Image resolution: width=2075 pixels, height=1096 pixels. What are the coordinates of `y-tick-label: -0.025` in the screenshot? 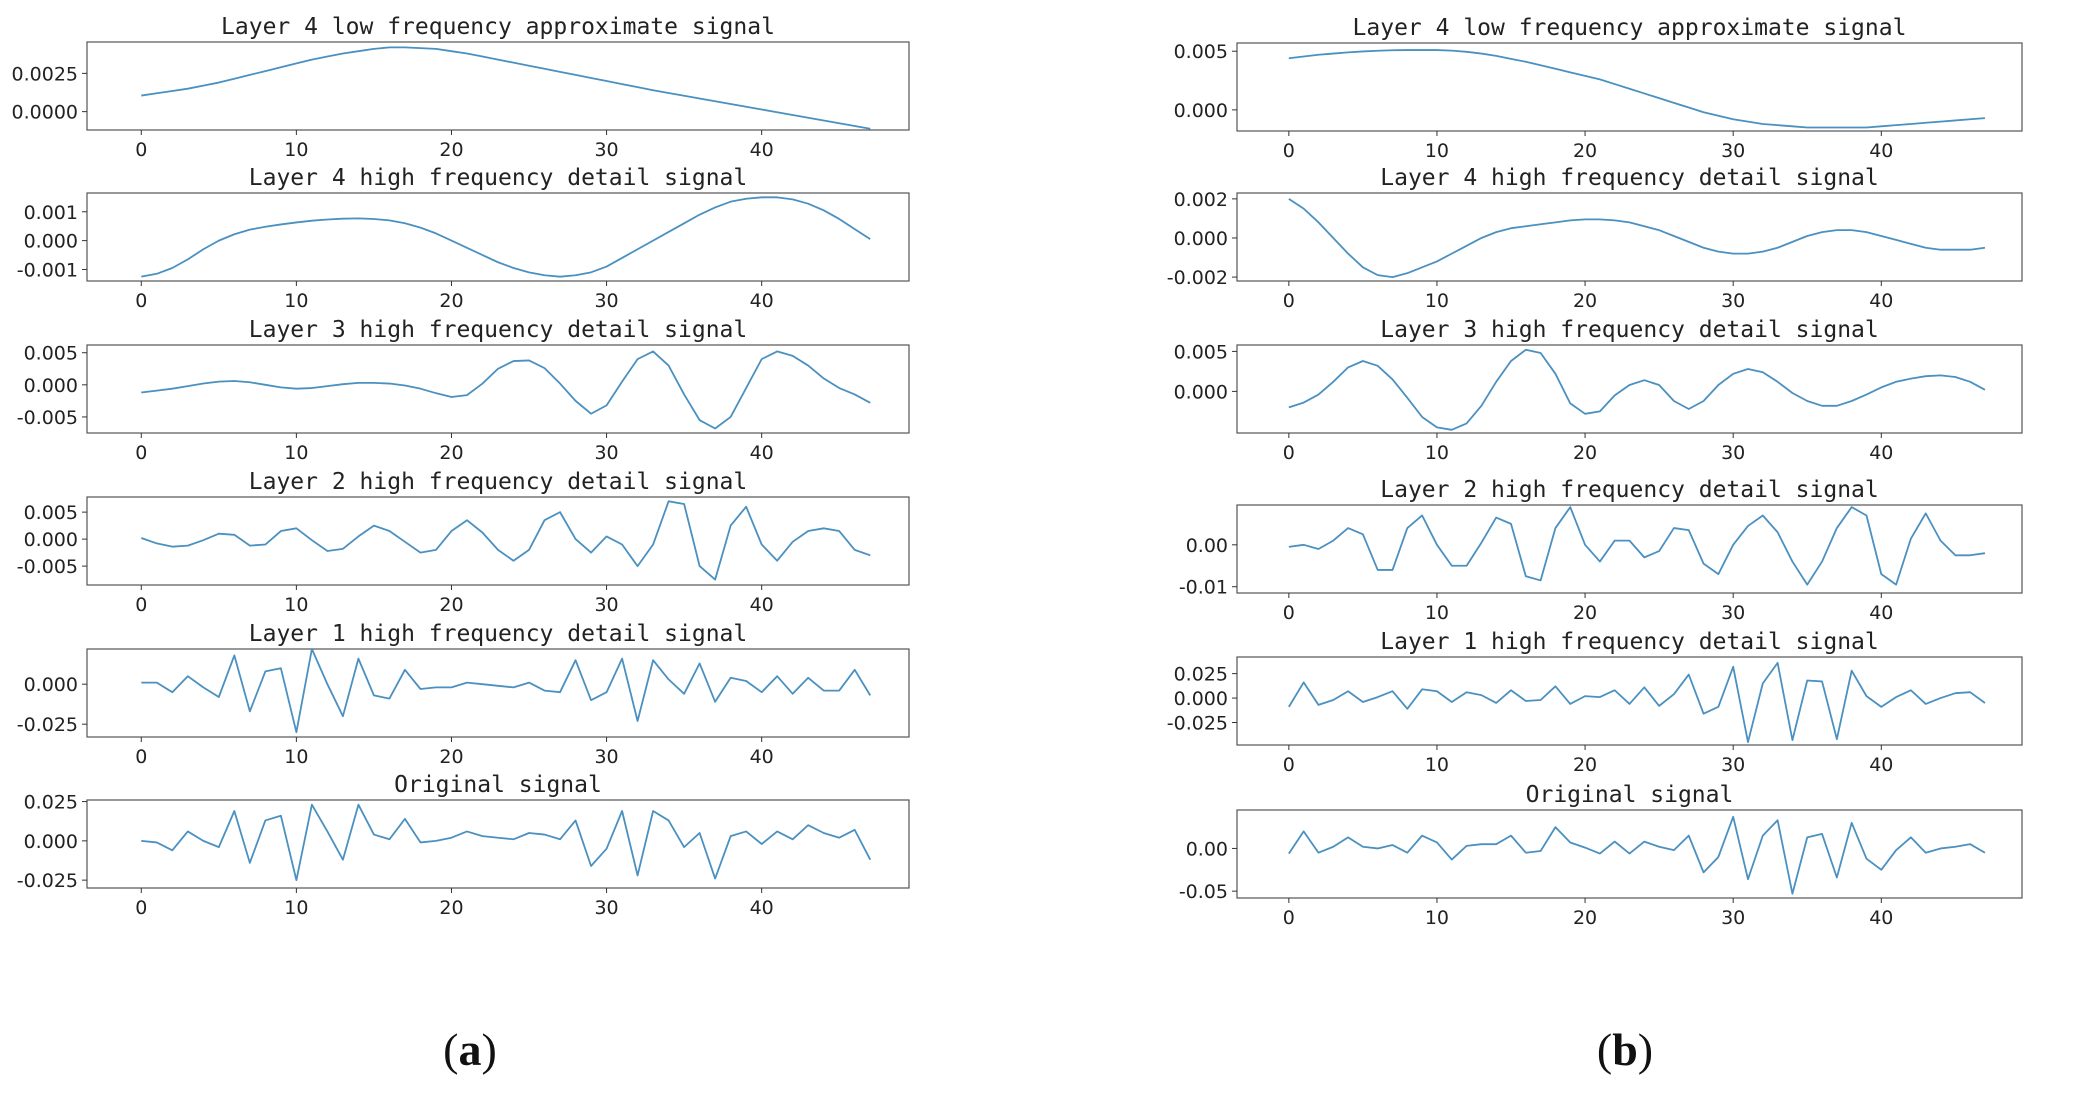 It's located at (1197, 724).